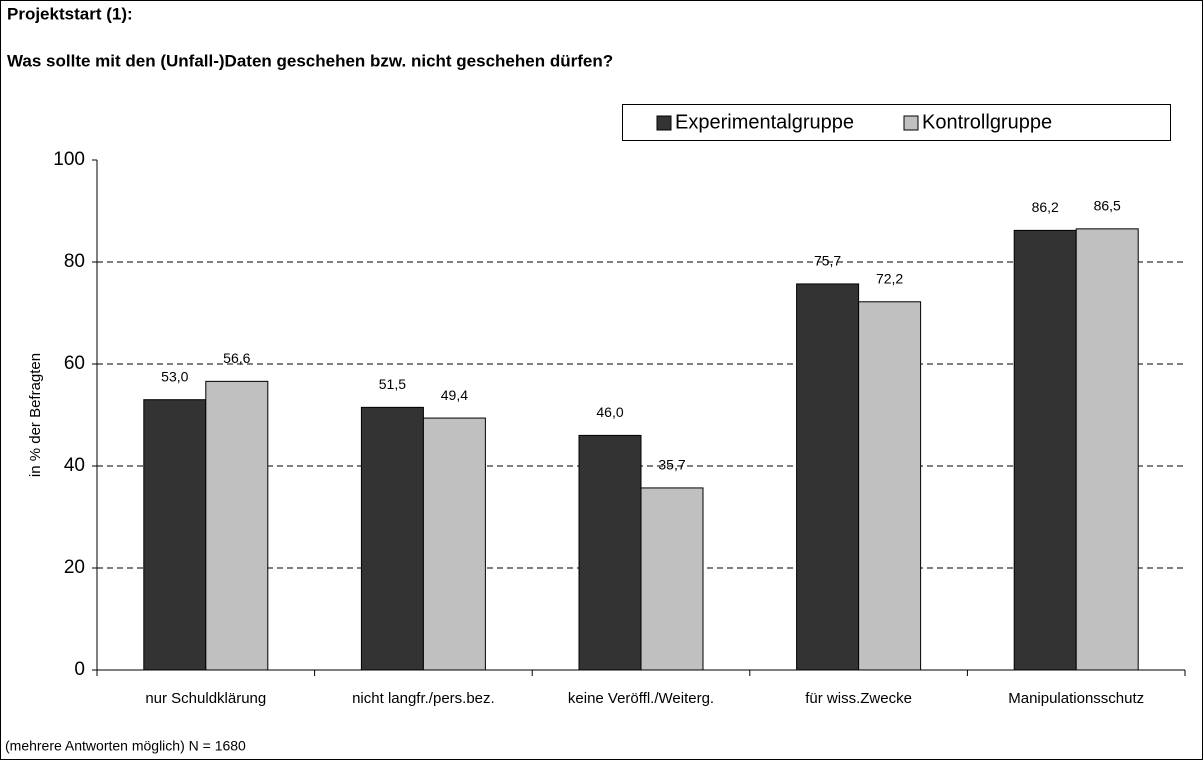 The image size is (1203, 760). I want to click on value-label: 49,4, so click(454, 395).